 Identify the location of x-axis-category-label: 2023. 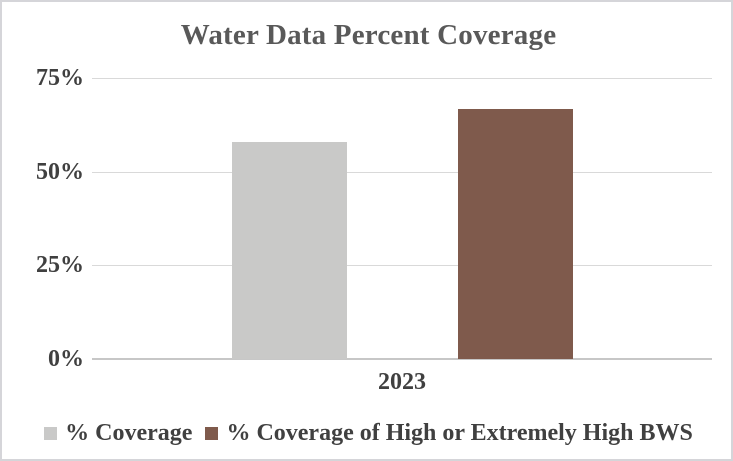
(402, 382).